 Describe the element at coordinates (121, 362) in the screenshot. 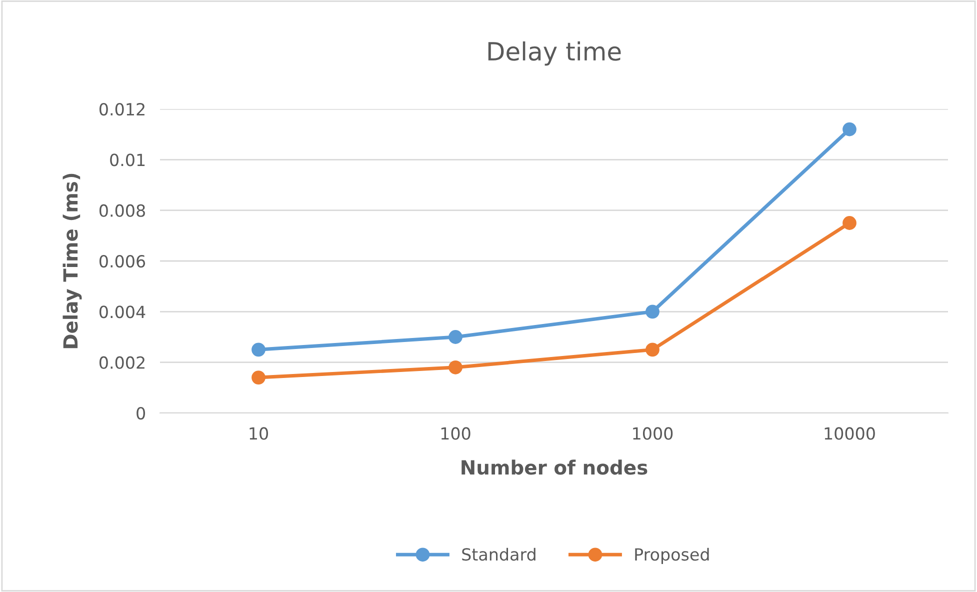

I see `y-tick-label: 0.002` at that location.